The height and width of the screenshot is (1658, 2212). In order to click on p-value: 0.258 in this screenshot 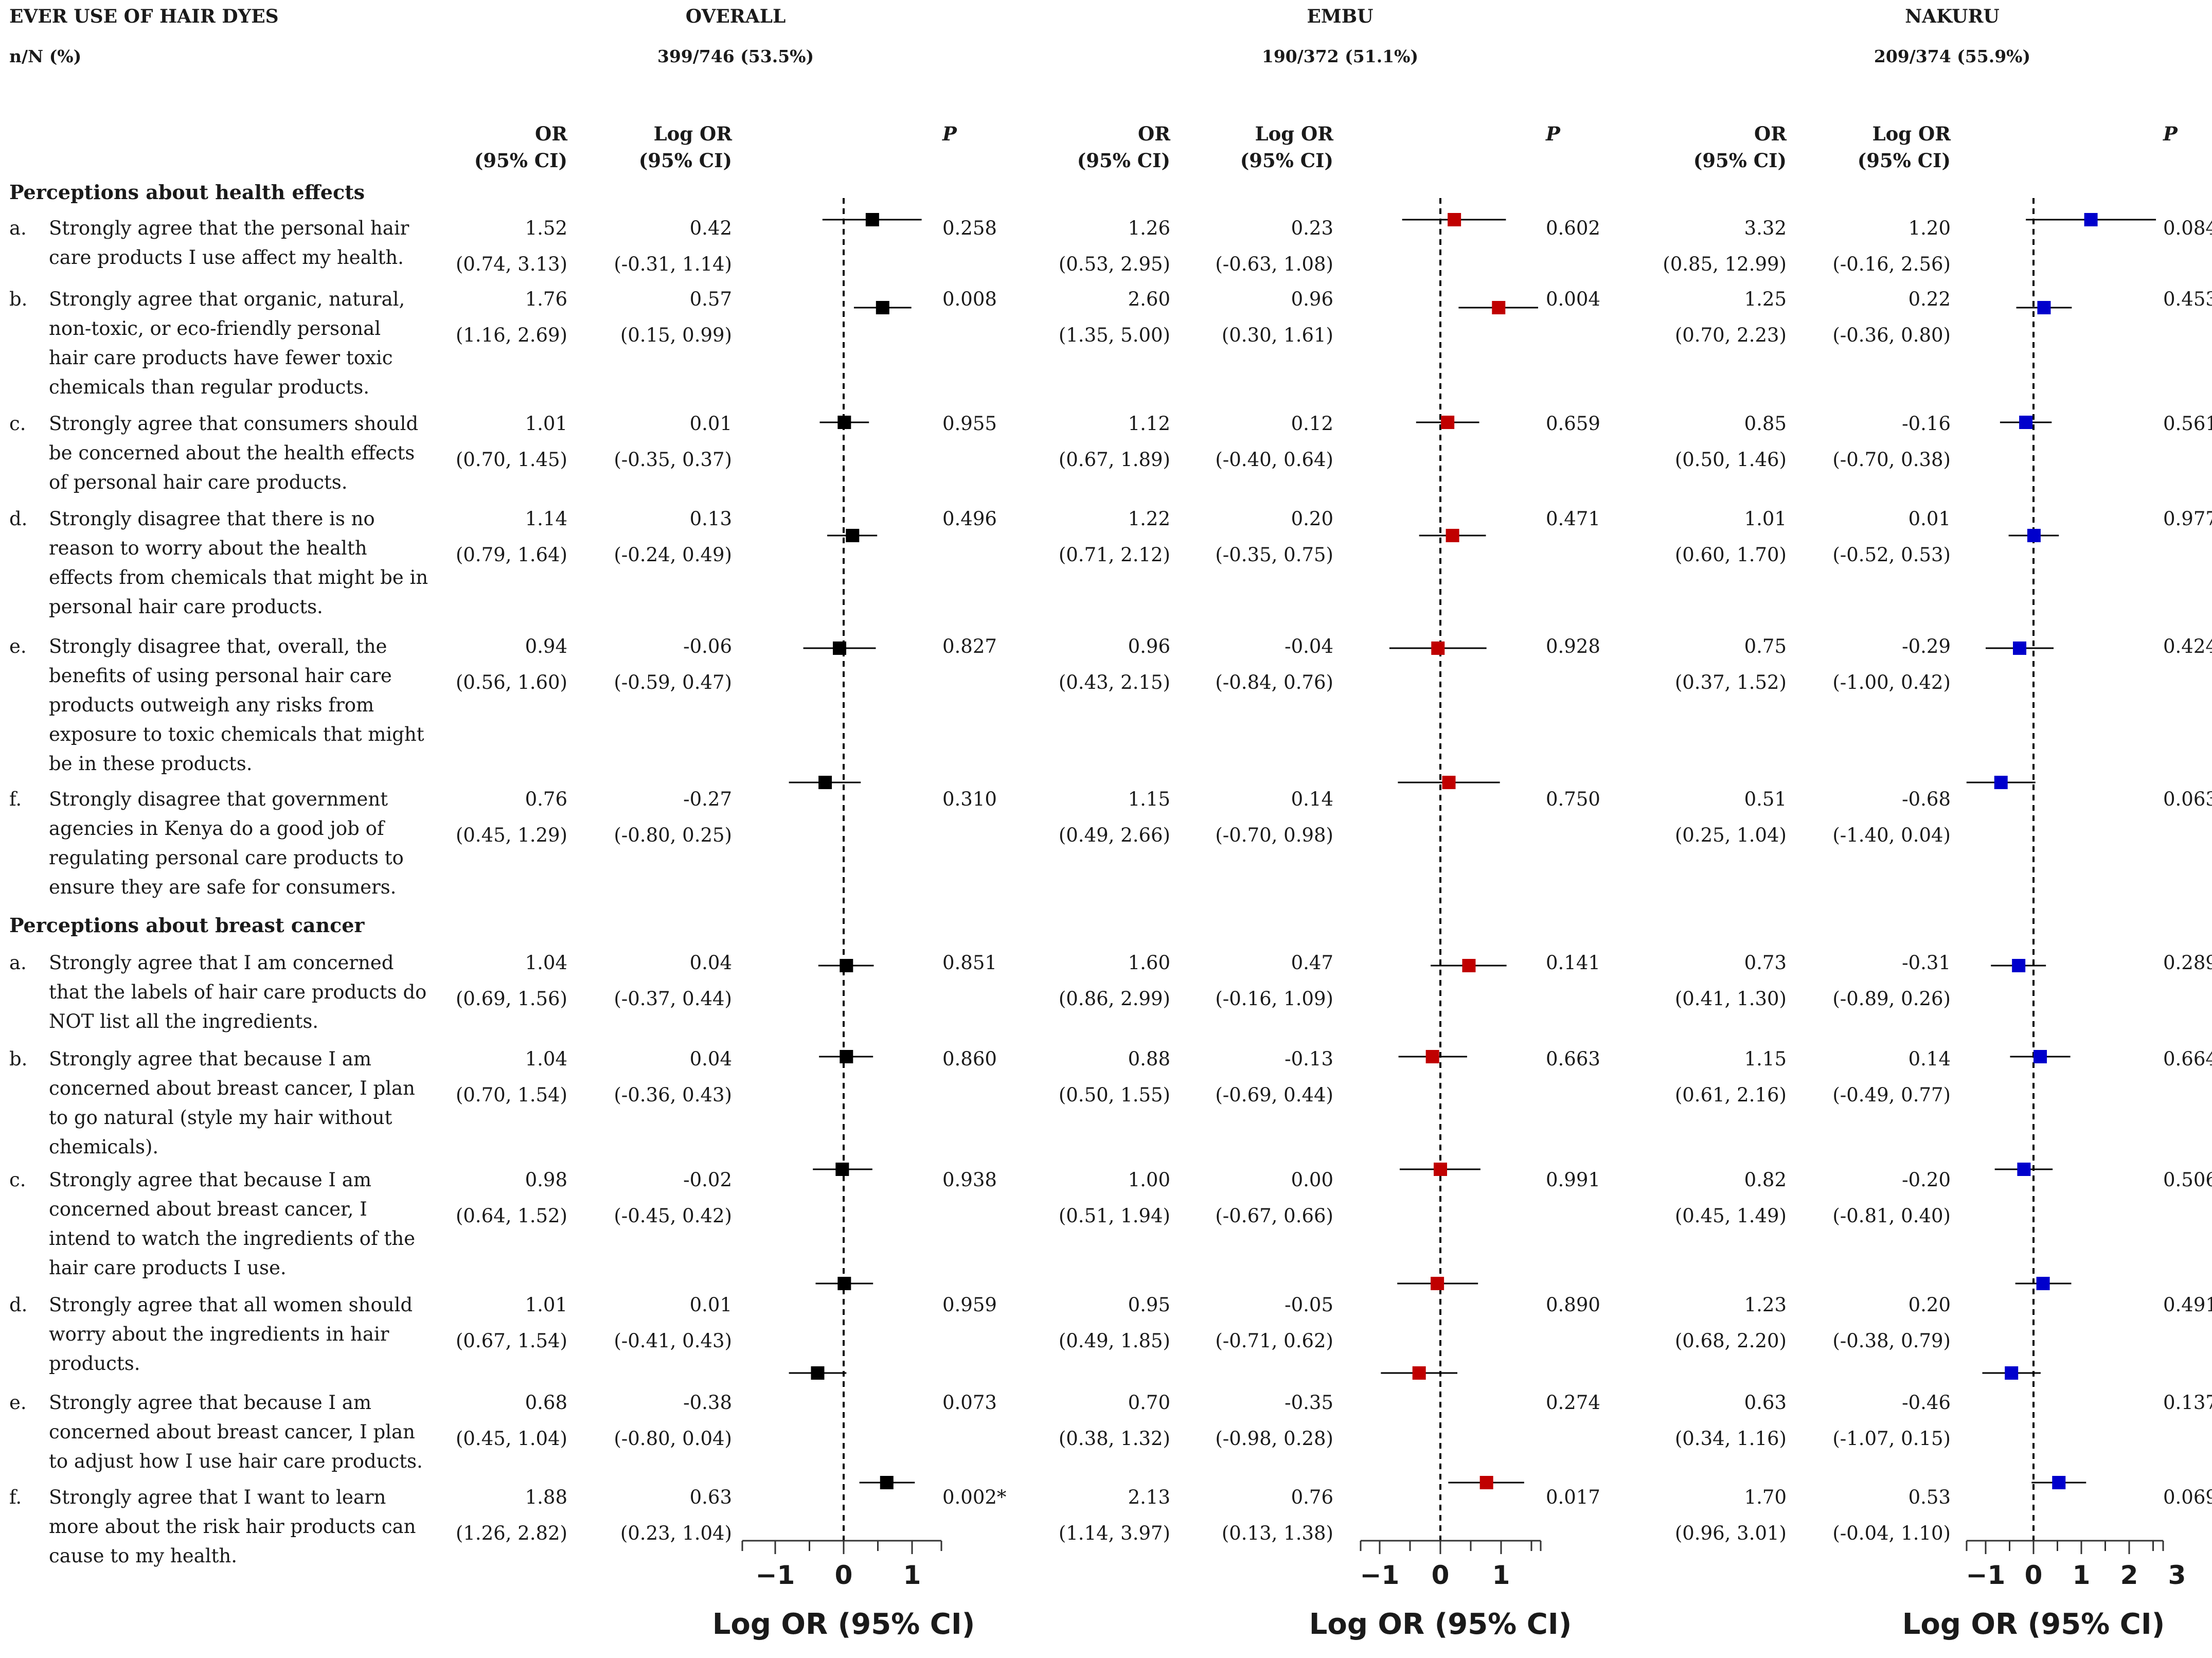, I will do `click(969, 228)`.